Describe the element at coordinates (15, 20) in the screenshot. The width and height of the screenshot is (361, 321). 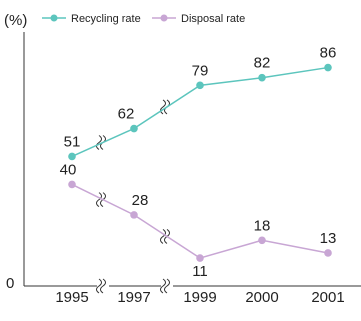
I see `y-unit-label: (%)` at that location.